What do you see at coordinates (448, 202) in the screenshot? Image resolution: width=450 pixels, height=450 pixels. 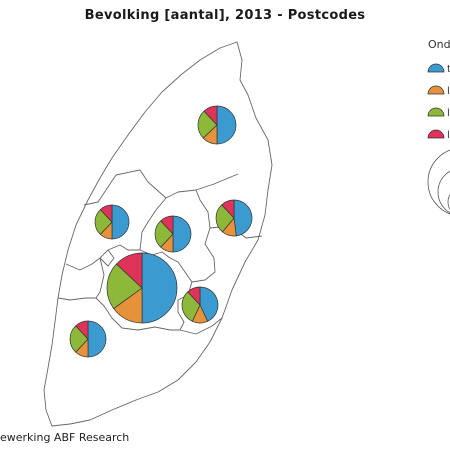 I see `size-legend-circle-small` at bounding box center [448, 202].